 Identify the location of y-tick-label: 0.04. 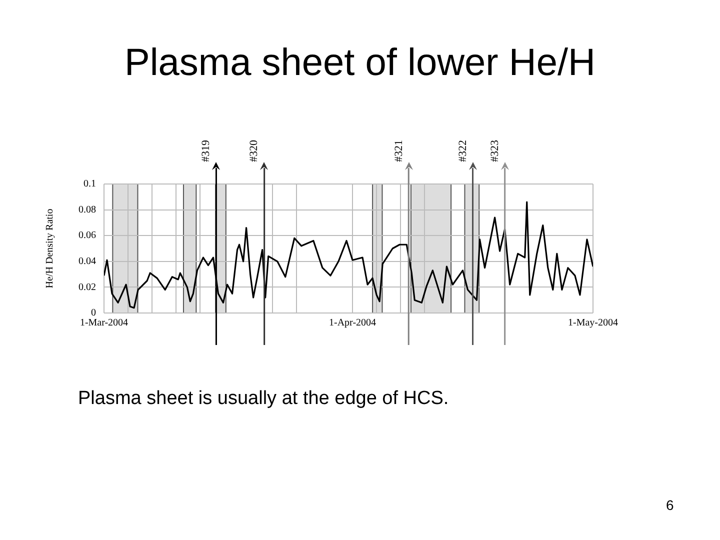
(87, 262).